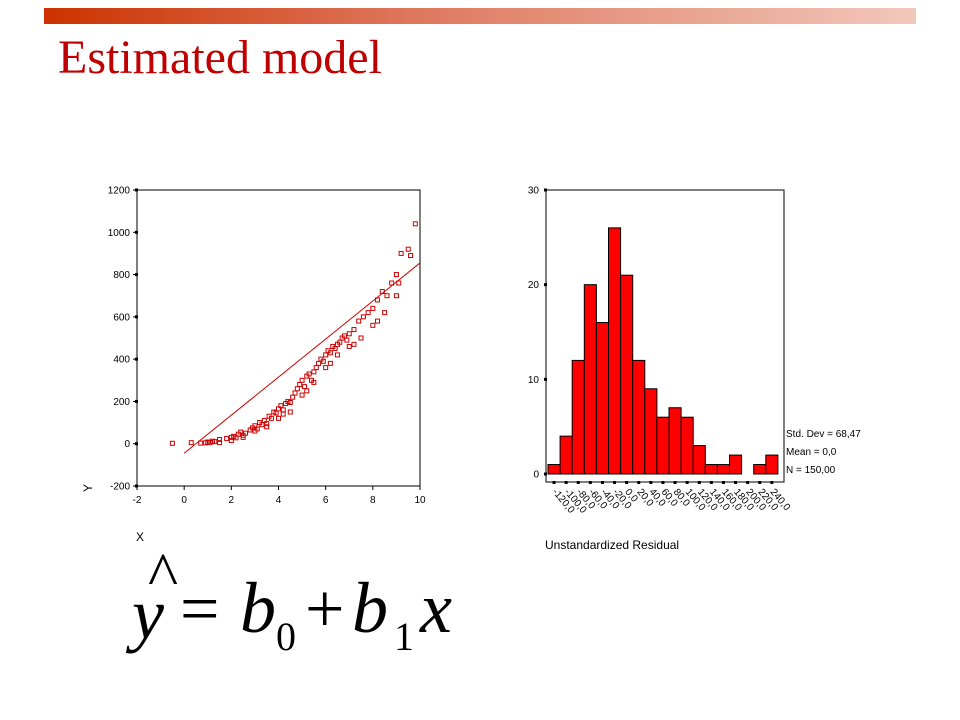 The width and height of the screenshot is (960, 720). What do you see at coordinates (119, 233) in the screenshot?
I see `scatter-y-tick-label: 1000` at bounding box center [119, 233].